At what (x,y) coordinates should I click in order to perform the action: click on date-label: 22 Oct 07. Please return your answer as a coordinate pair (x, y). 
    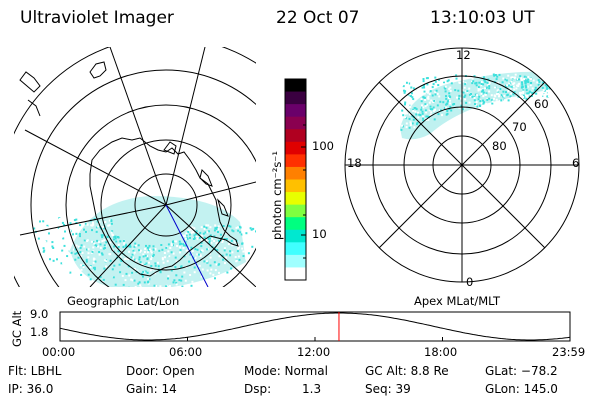
    Looking at the image, I should click on (318, 18).